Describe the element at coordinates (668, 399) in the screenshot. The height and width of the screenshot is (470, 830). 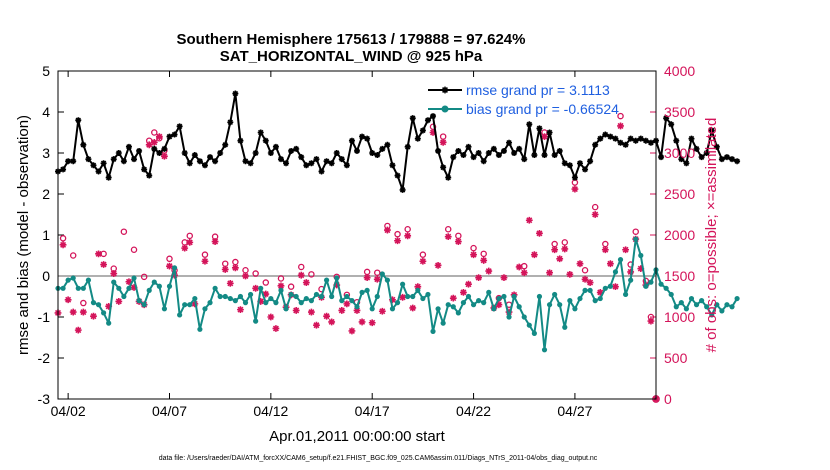
I see `y-right-tick-label-8: 0` at that location.